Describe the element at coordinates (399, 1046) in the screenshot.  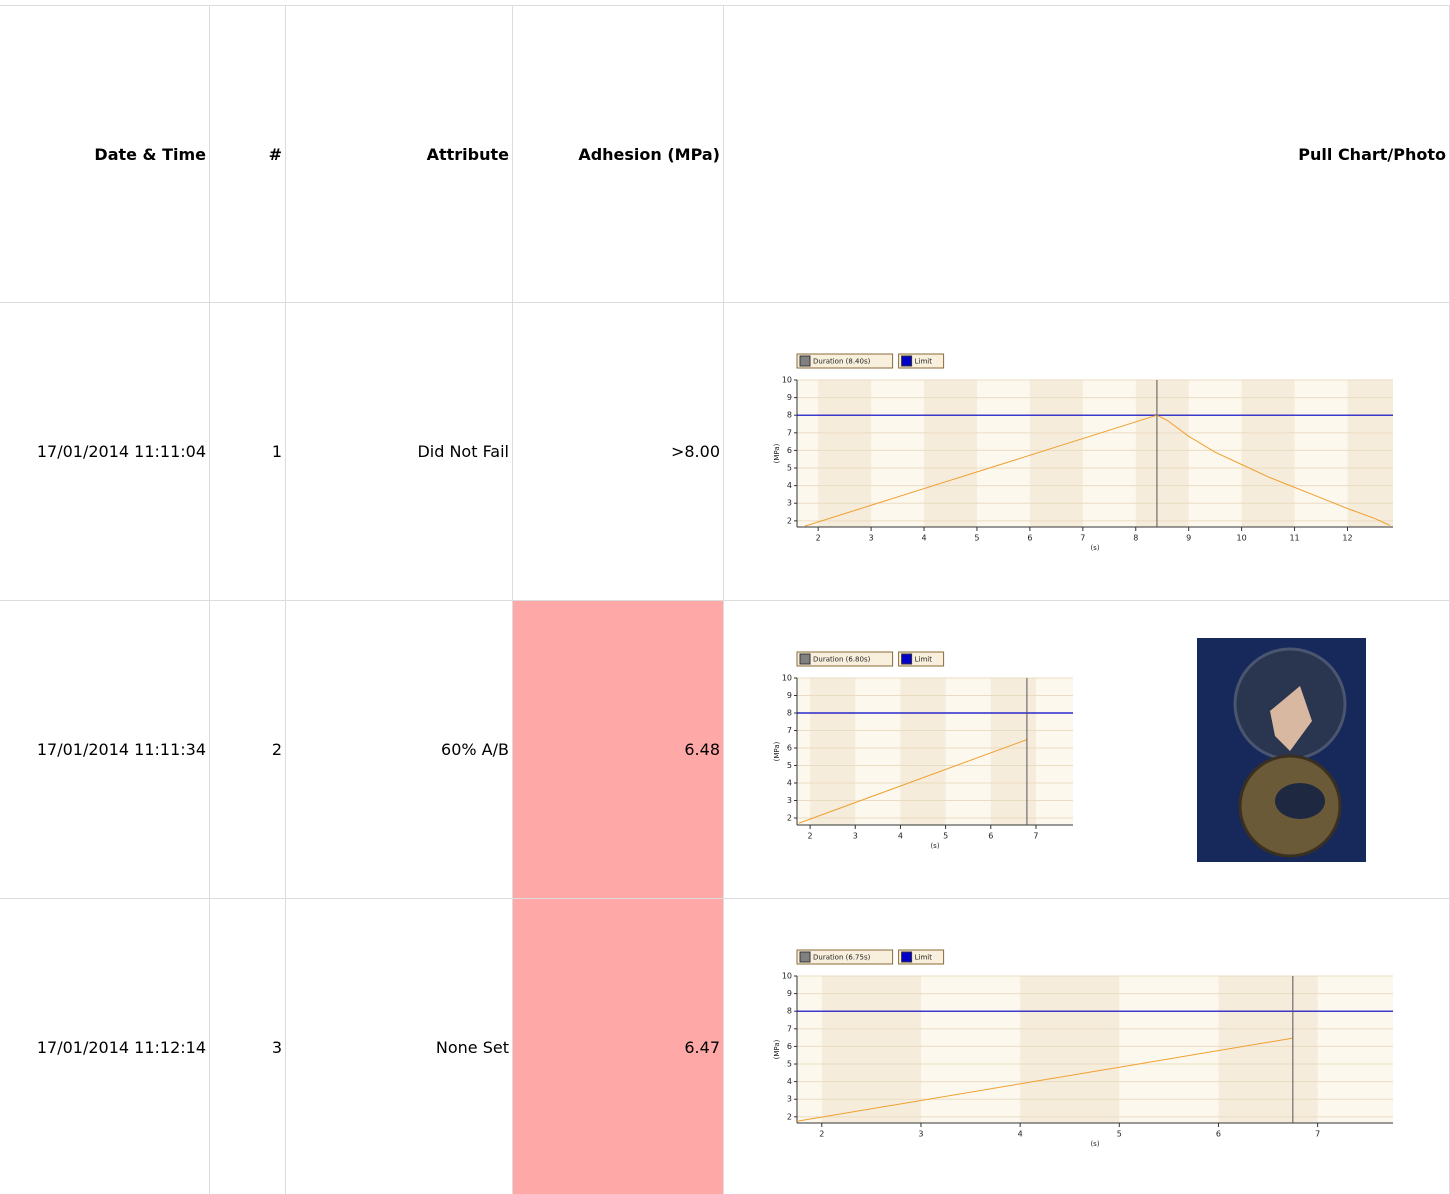
I see `attribute-cell: None Set` at that location.